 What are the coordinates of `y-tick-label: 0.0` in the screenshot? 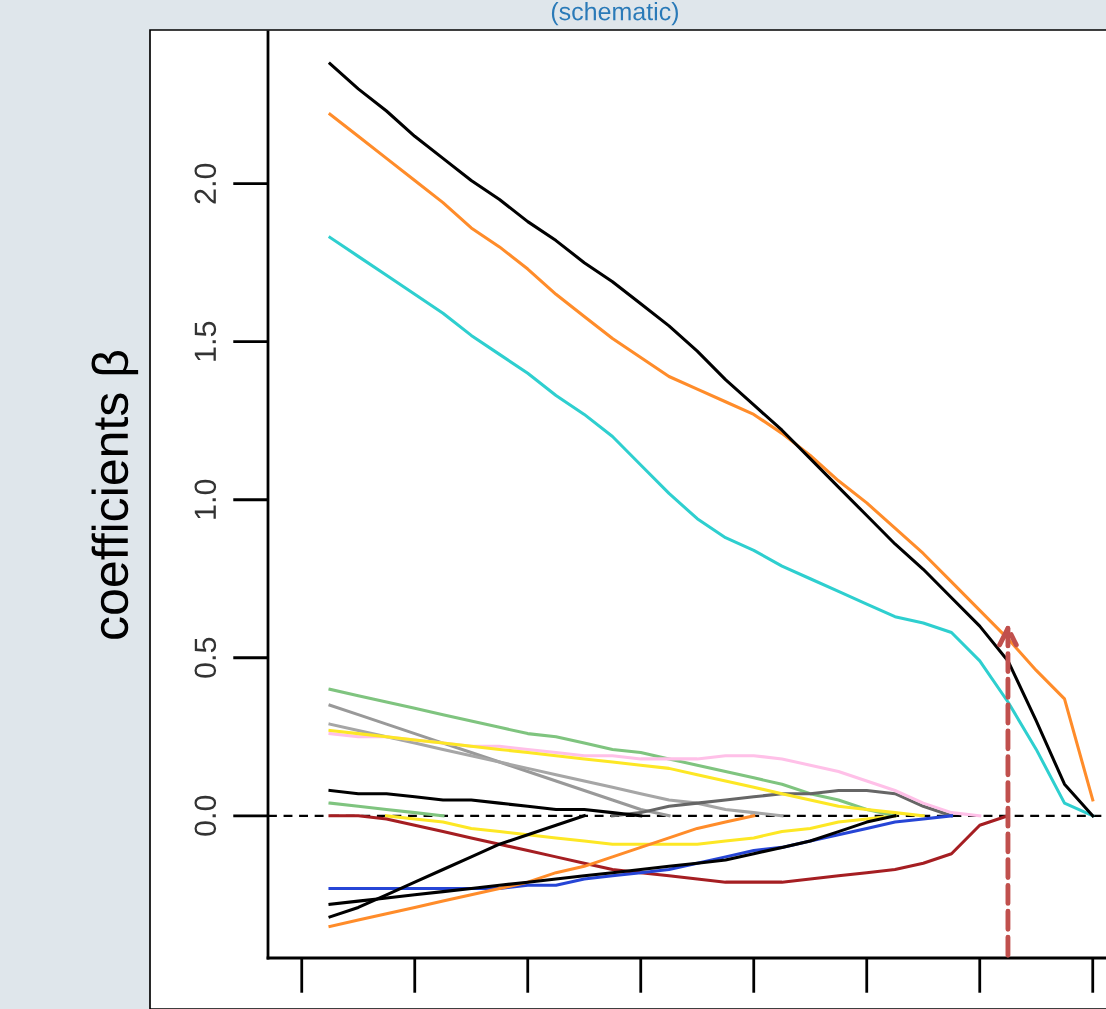 It's located at (205, 815).